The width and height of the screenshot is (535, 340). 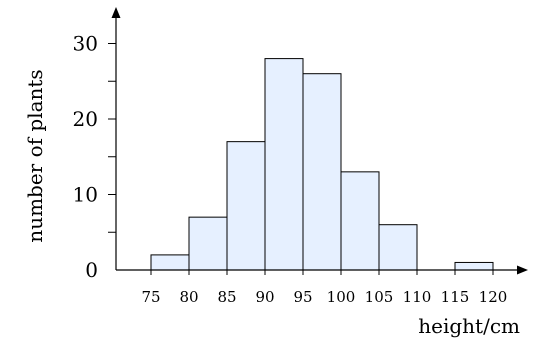 I want to click on y-tick-label: 30, so click(x=85, y=44).